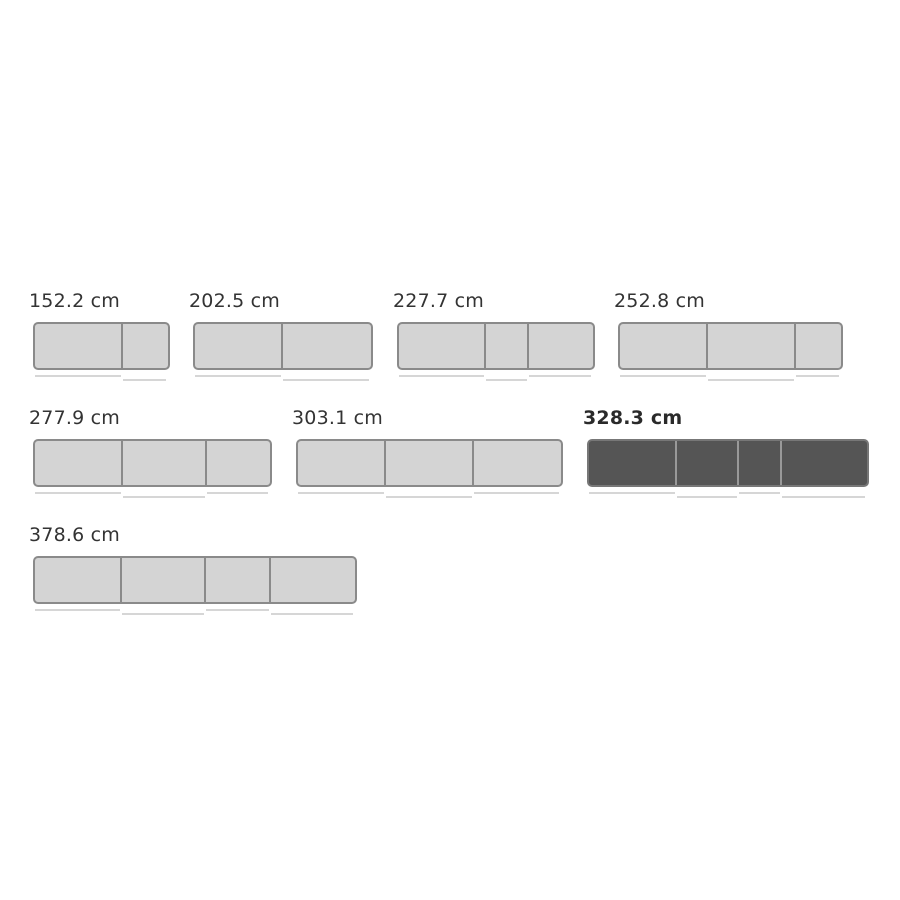 This screenshot has width=900, height=900. I want to click on size-option-label: 277.9 cm, so click(74, 418).